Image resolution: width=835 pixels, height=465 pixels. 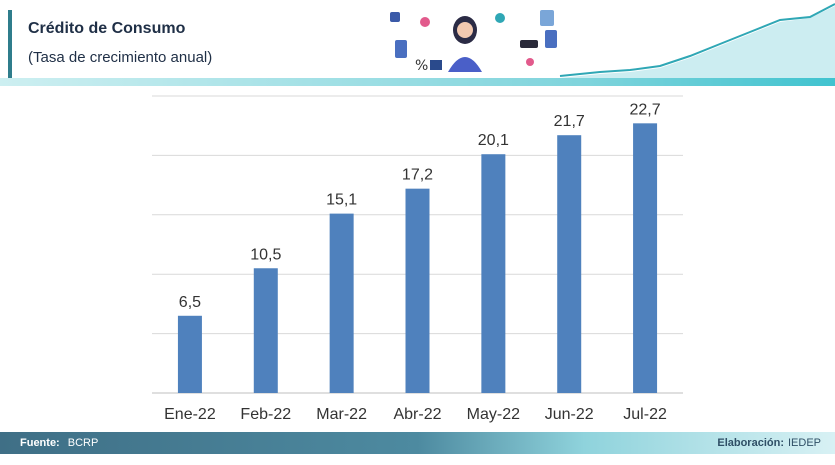 What do you see at coordinates (645, 109) in the screenshot?
I see `value-label: 22,7` at bounding box center [645, 109].